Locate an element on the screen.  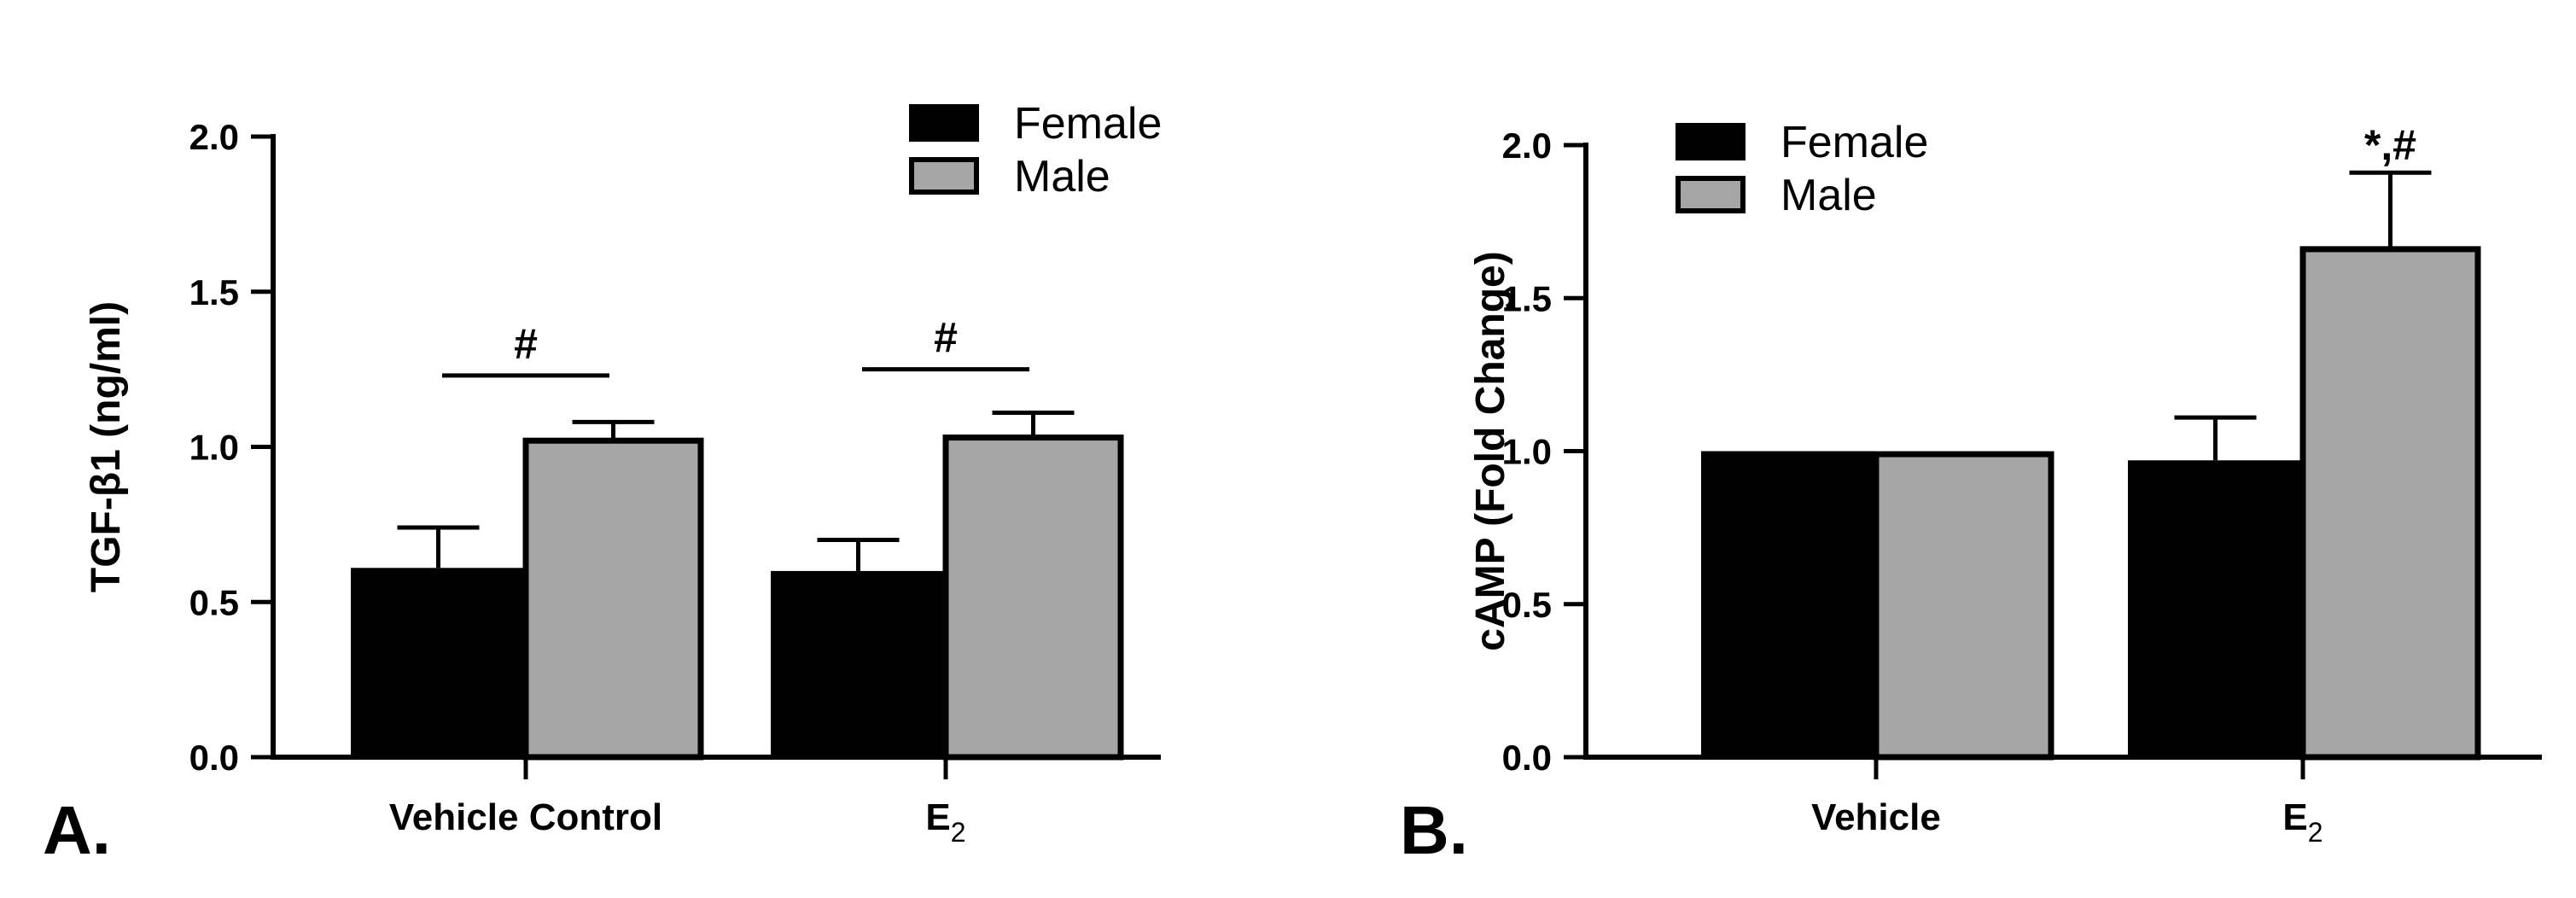
x-category-label: Vehicle is located at coordinates (1876, 817).